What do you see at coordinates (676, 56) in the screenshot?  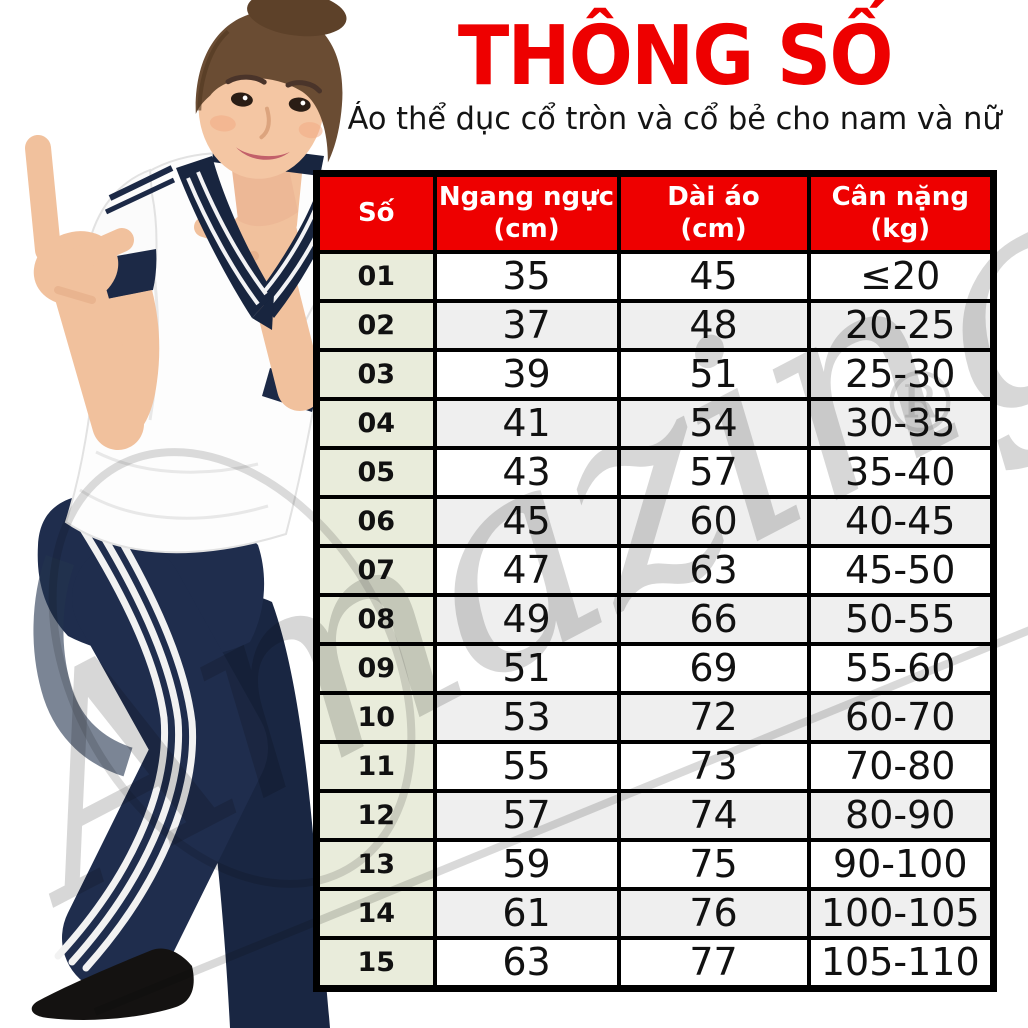 I see `page-title: THÔNG SỐ` at bounding box center [676, 56].